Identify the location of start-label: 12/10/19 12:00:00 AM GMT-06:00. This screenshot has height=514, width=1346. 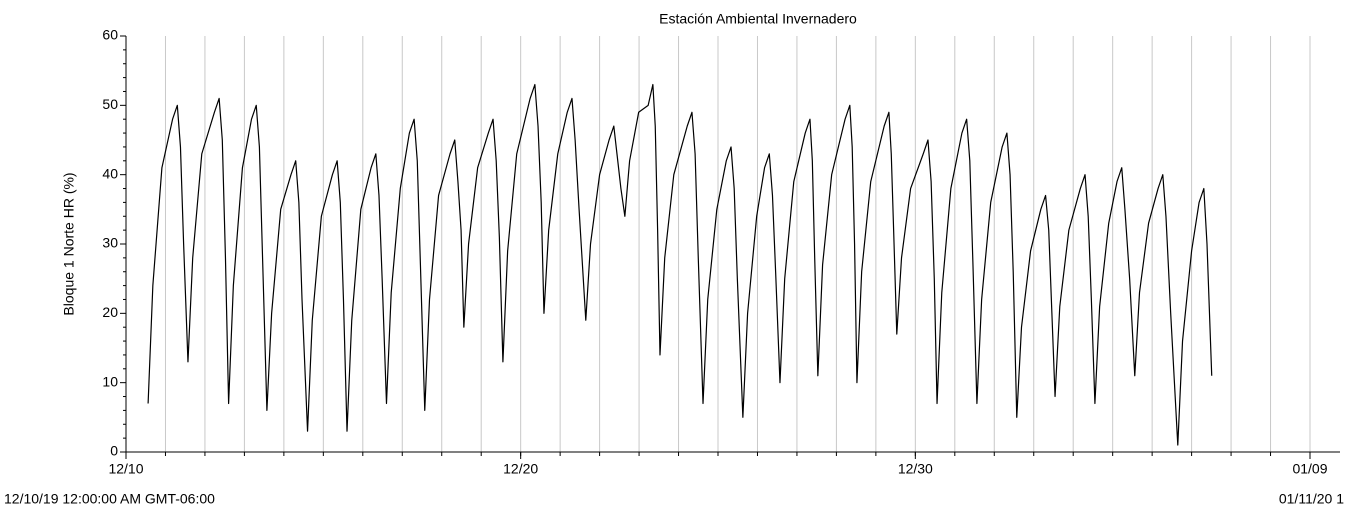
(109, 499).